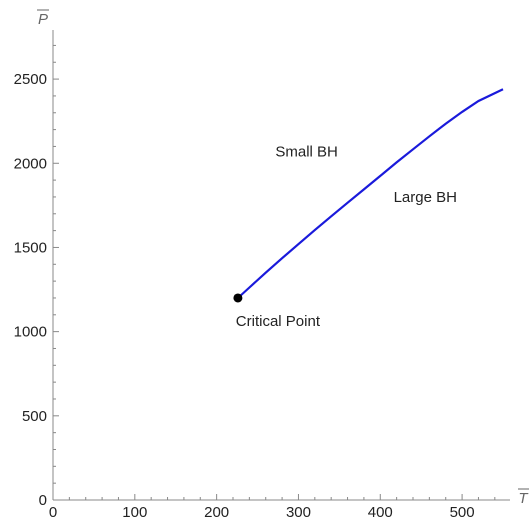  What do you see at coordinates (306, 151) in the screenshot?
I see `annotation-small-bh: Small BH` at bounding box center [306, 151].